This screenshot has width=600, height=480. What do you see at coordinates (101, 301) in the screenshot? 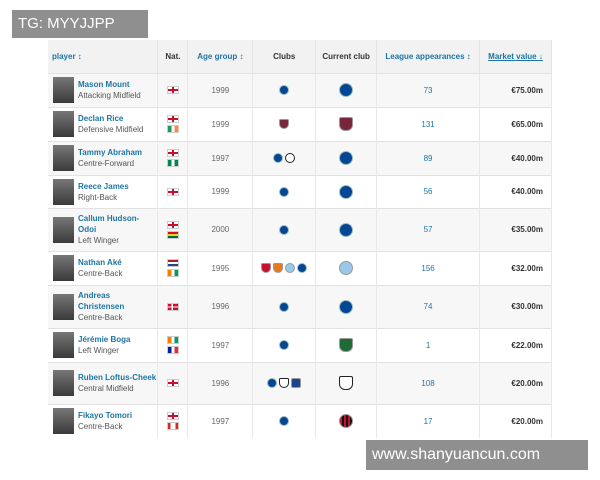
I see `player-name-link: Andreas Christensen` at bounding box center [101, 301].